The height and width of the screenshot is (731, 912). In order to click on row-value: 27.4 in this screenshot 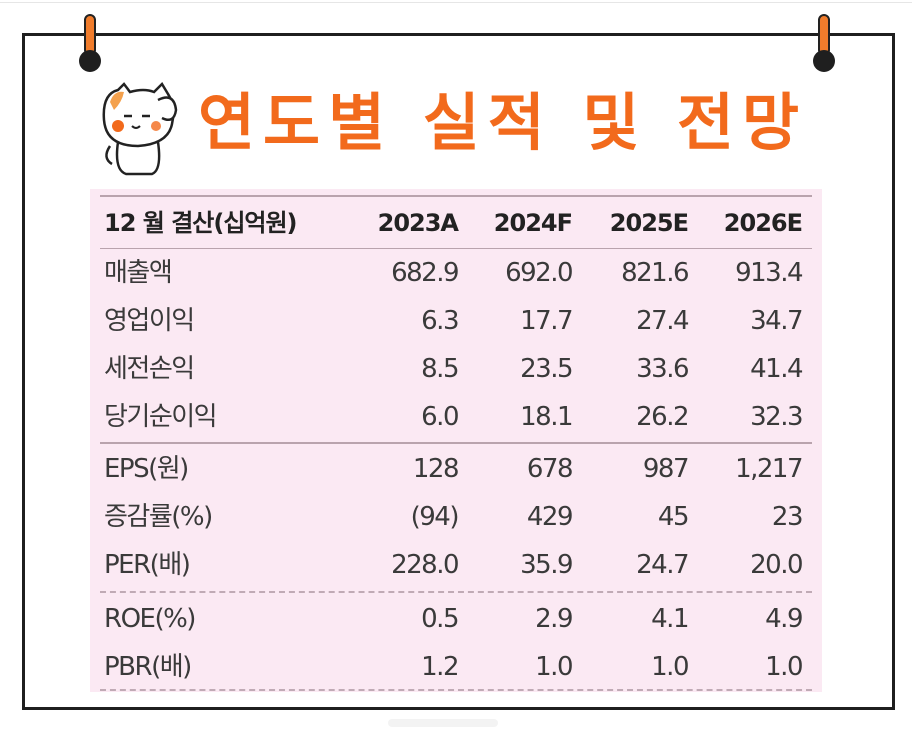, I will do `click(662, 321)`.